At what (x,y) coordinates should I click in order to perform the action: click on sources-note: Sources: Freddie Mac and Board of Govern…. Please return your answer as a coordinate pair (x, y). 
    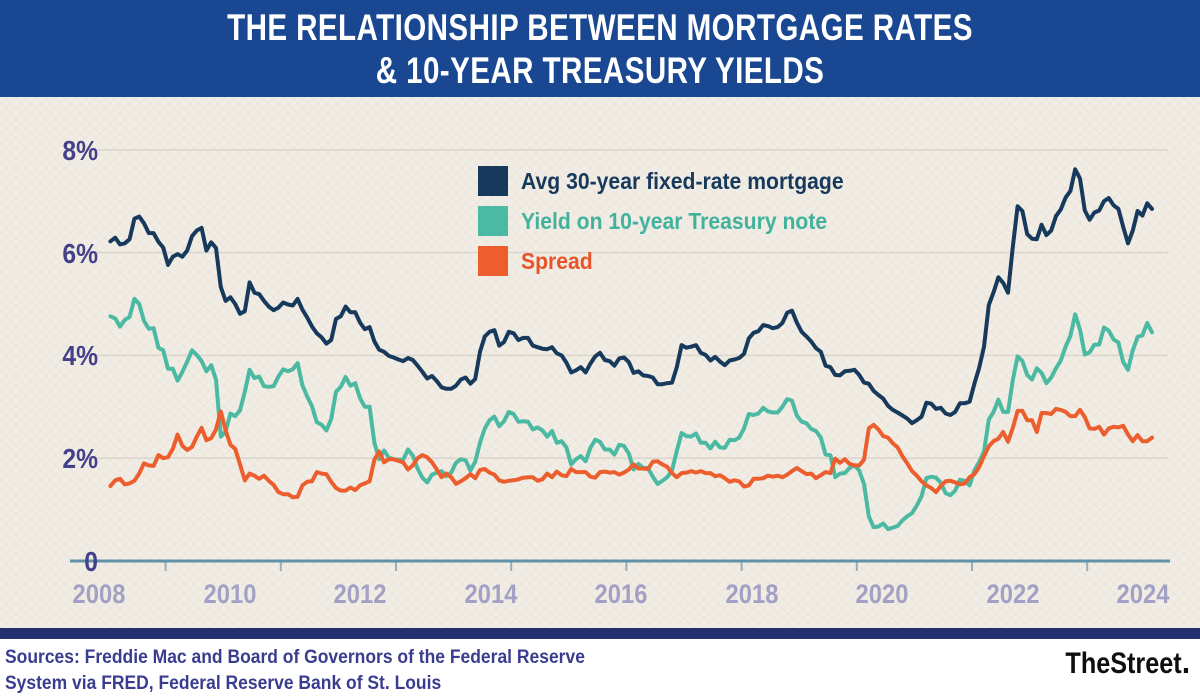
    Looking at the image, I should click on (295, 671).